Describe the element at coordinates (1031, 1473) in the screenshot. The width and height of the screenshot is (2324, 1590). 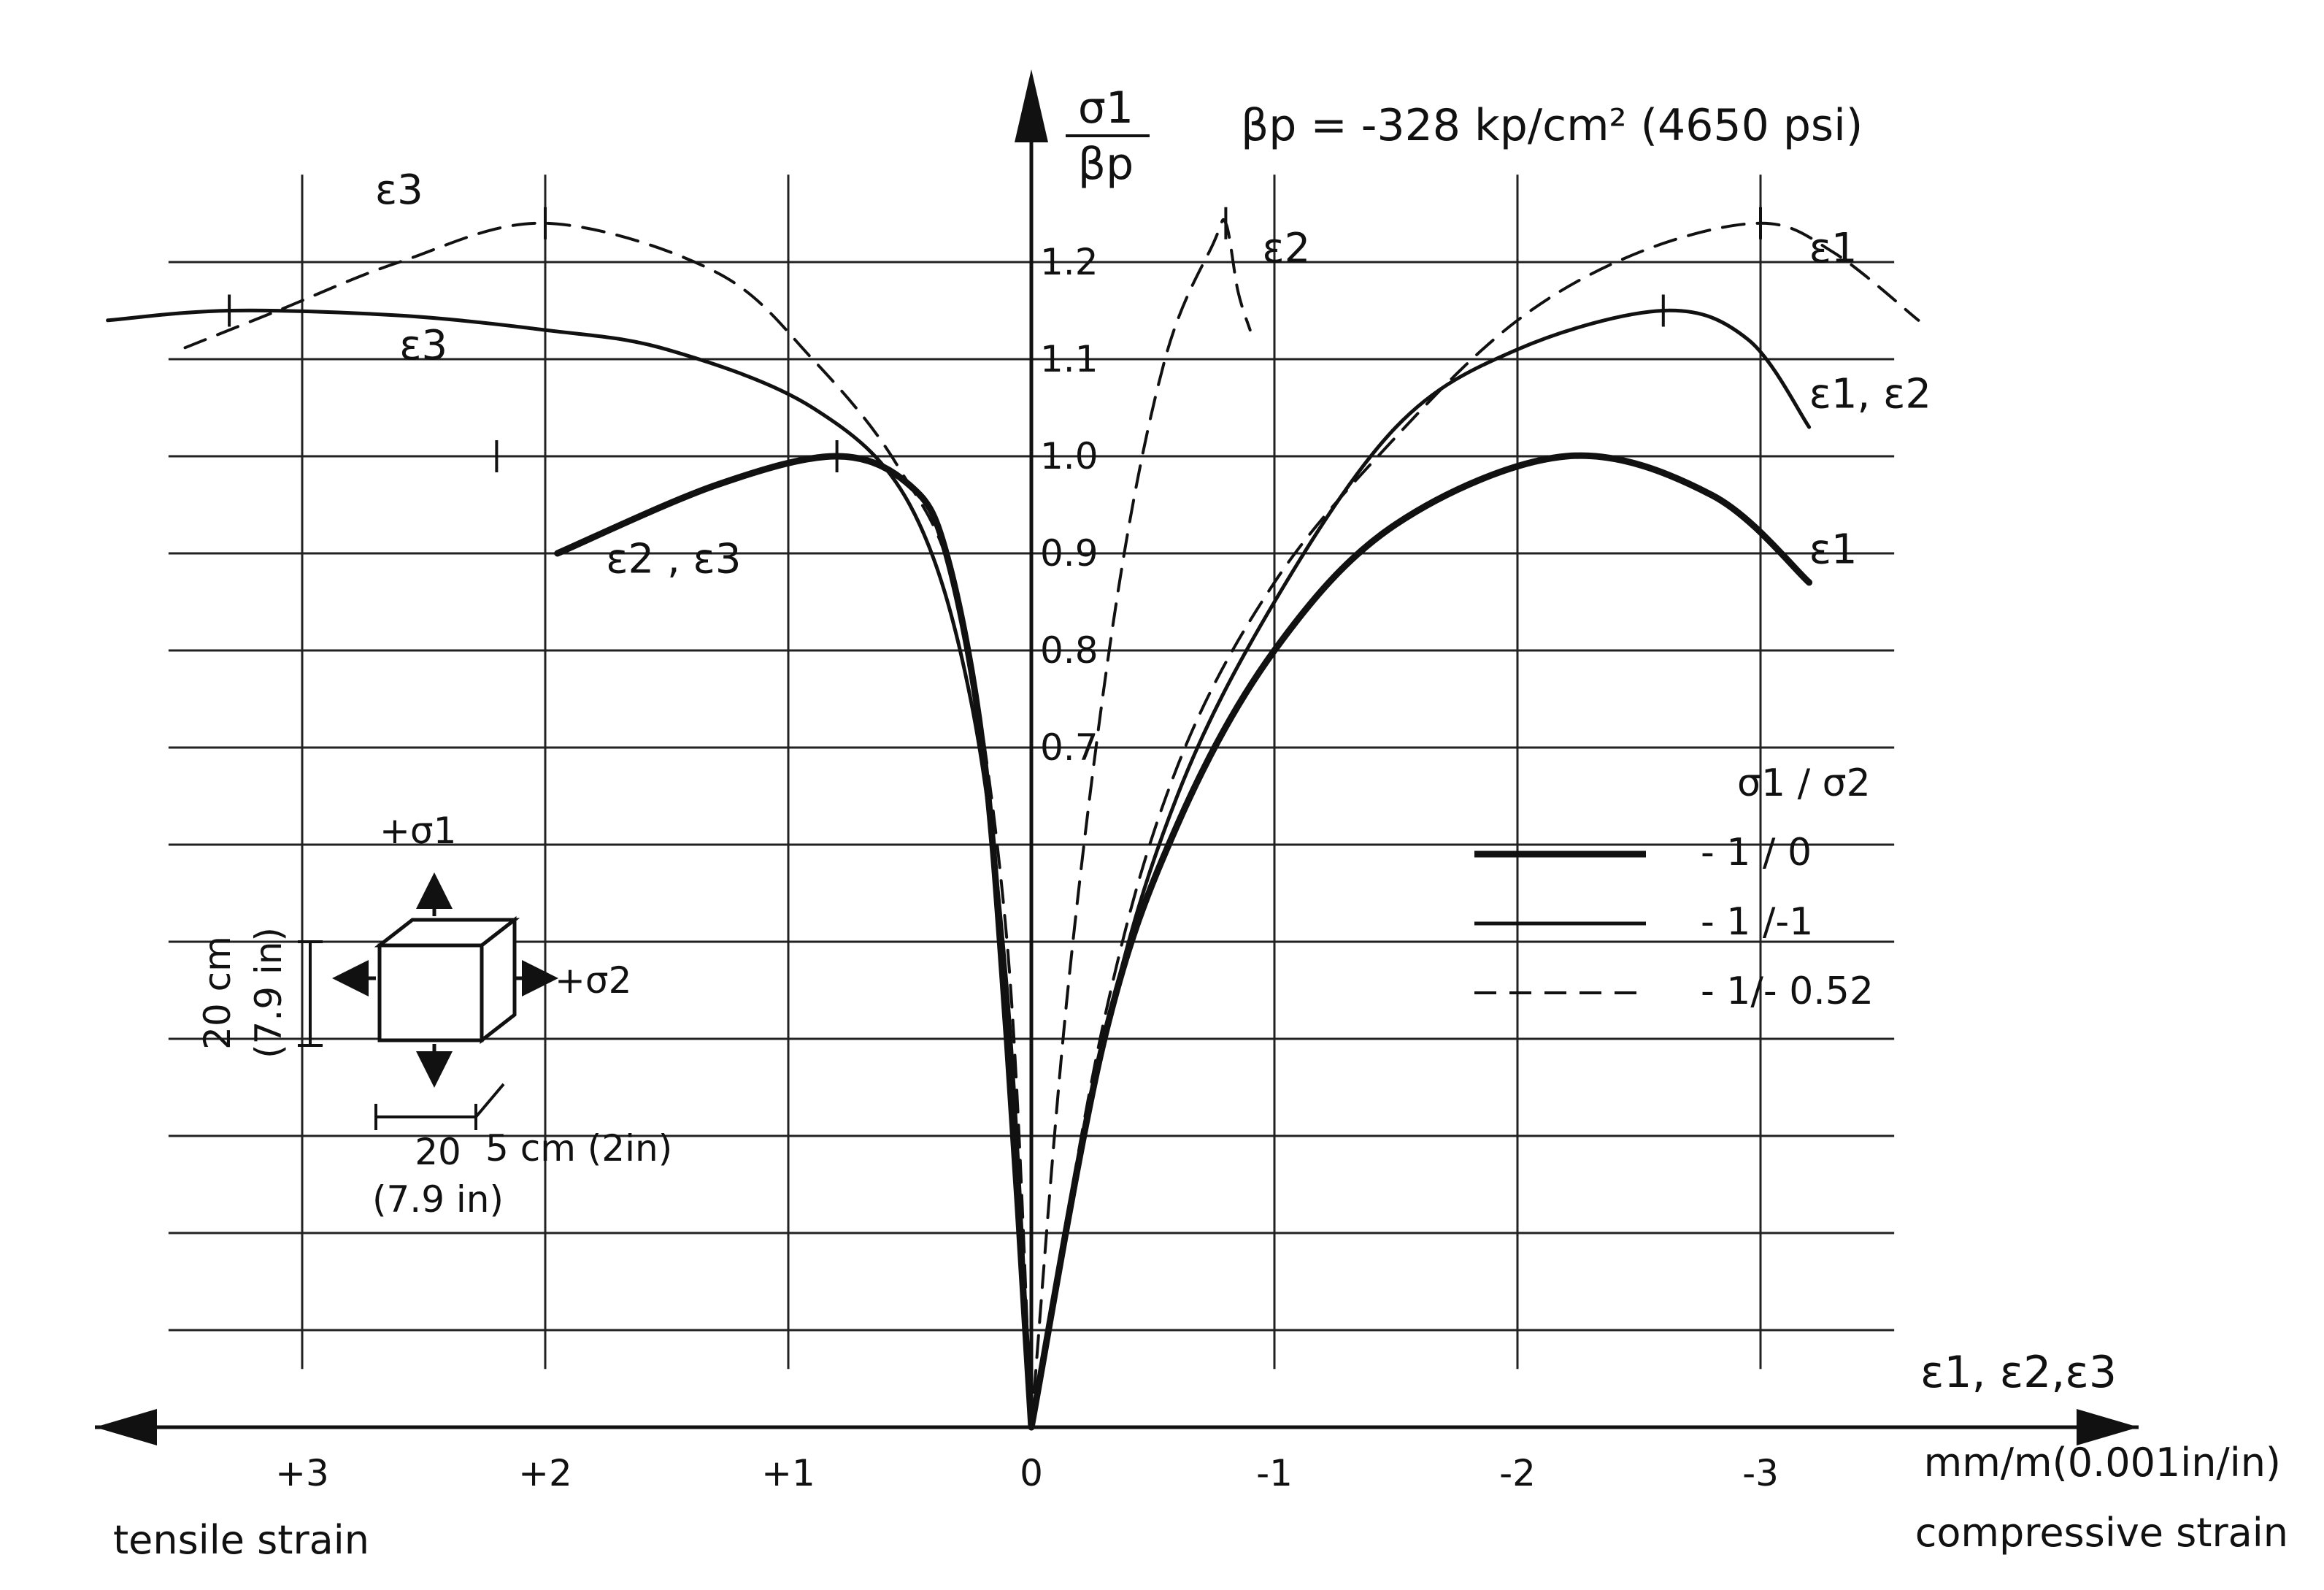
I see `x-tick-label: 0` at that location.